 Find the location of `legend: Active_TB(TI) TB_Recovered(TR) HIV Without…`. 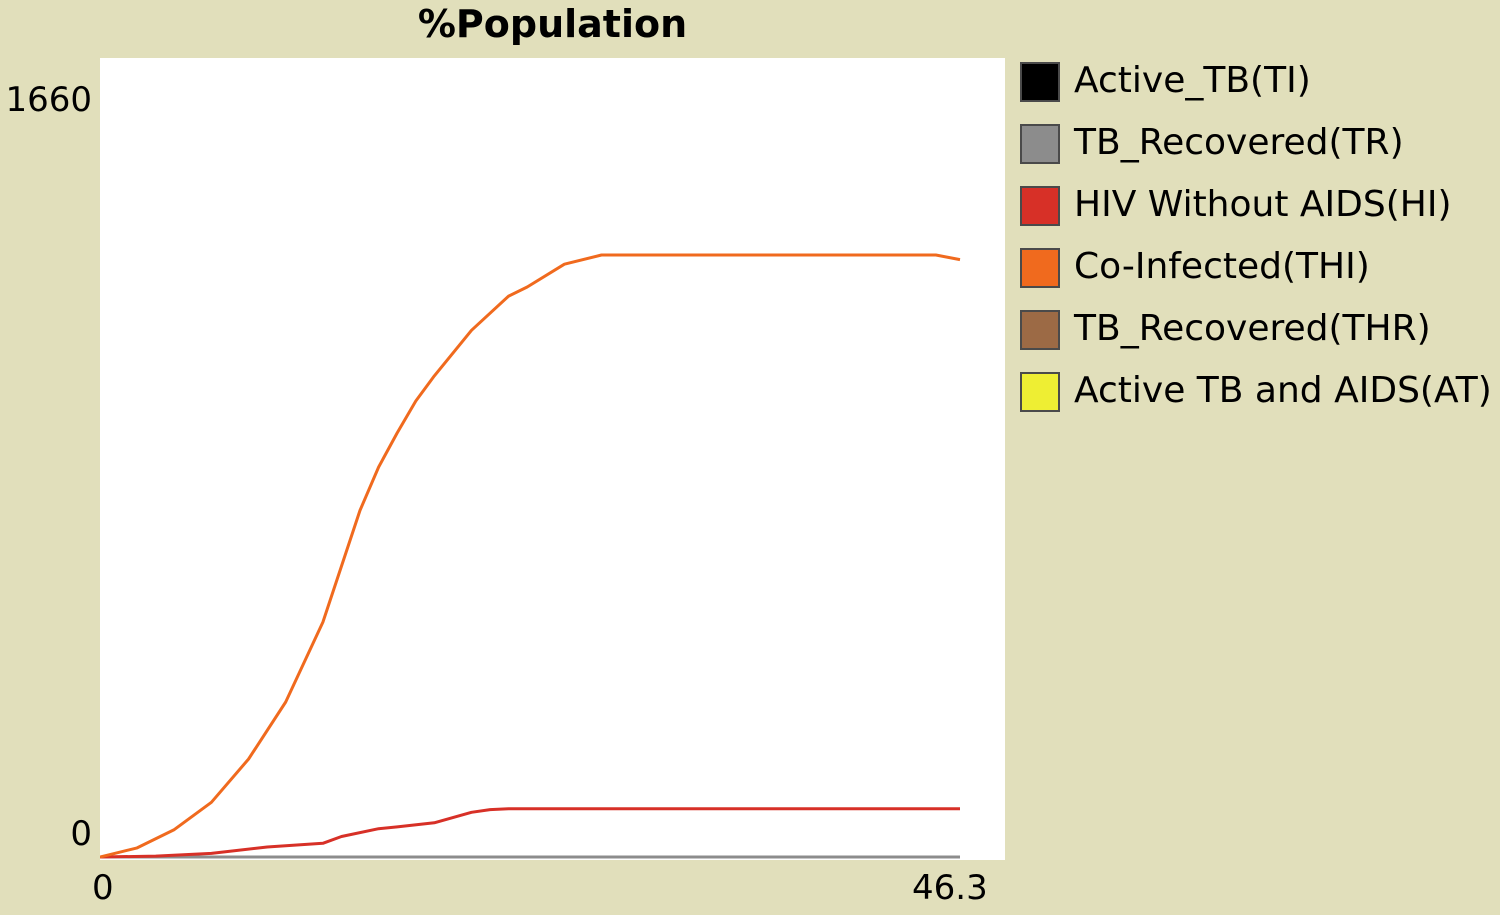

legend: Active_TB(TI) TB_Recovered(TR) HIV Without… is located at coordinates (1260, 244).